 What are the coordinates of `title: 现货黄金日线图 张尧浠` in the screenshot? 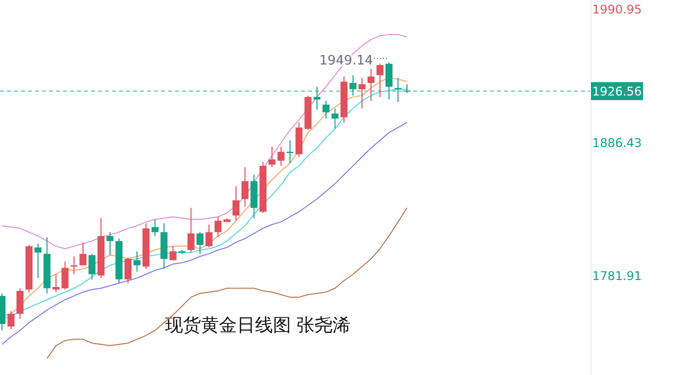 It's located at (258, 325).